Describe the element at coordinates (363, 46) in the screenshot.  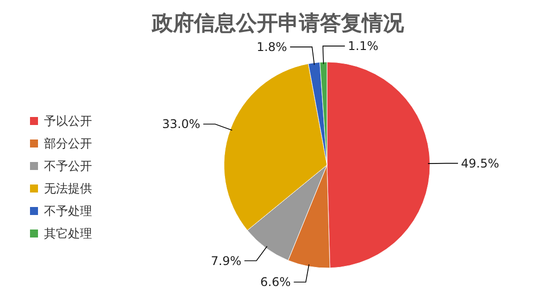
I see `data-label: 1.1%` at that location.